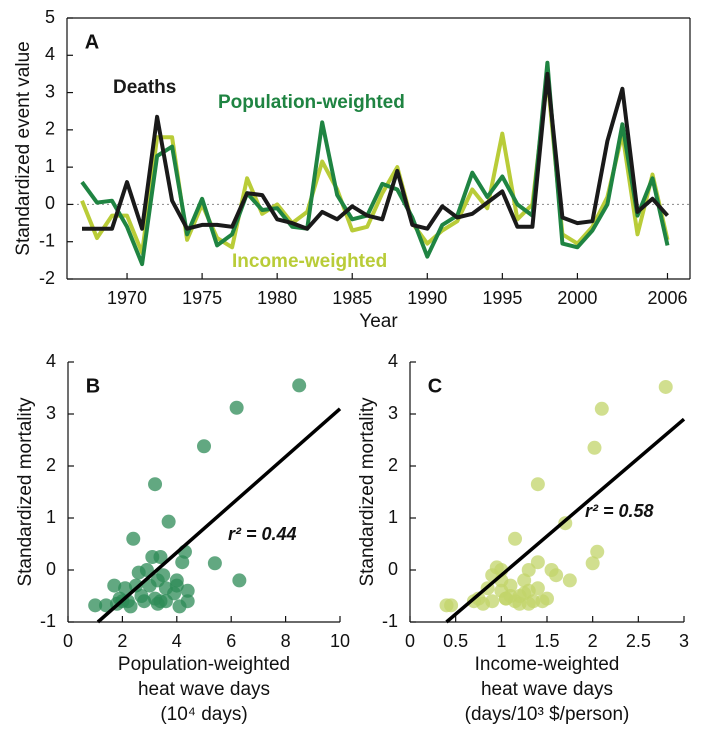  What do you see at coordinates (577, 298) in the screenshot?
I see `x-tick-label: 2000` at bounding box center [577, 298].